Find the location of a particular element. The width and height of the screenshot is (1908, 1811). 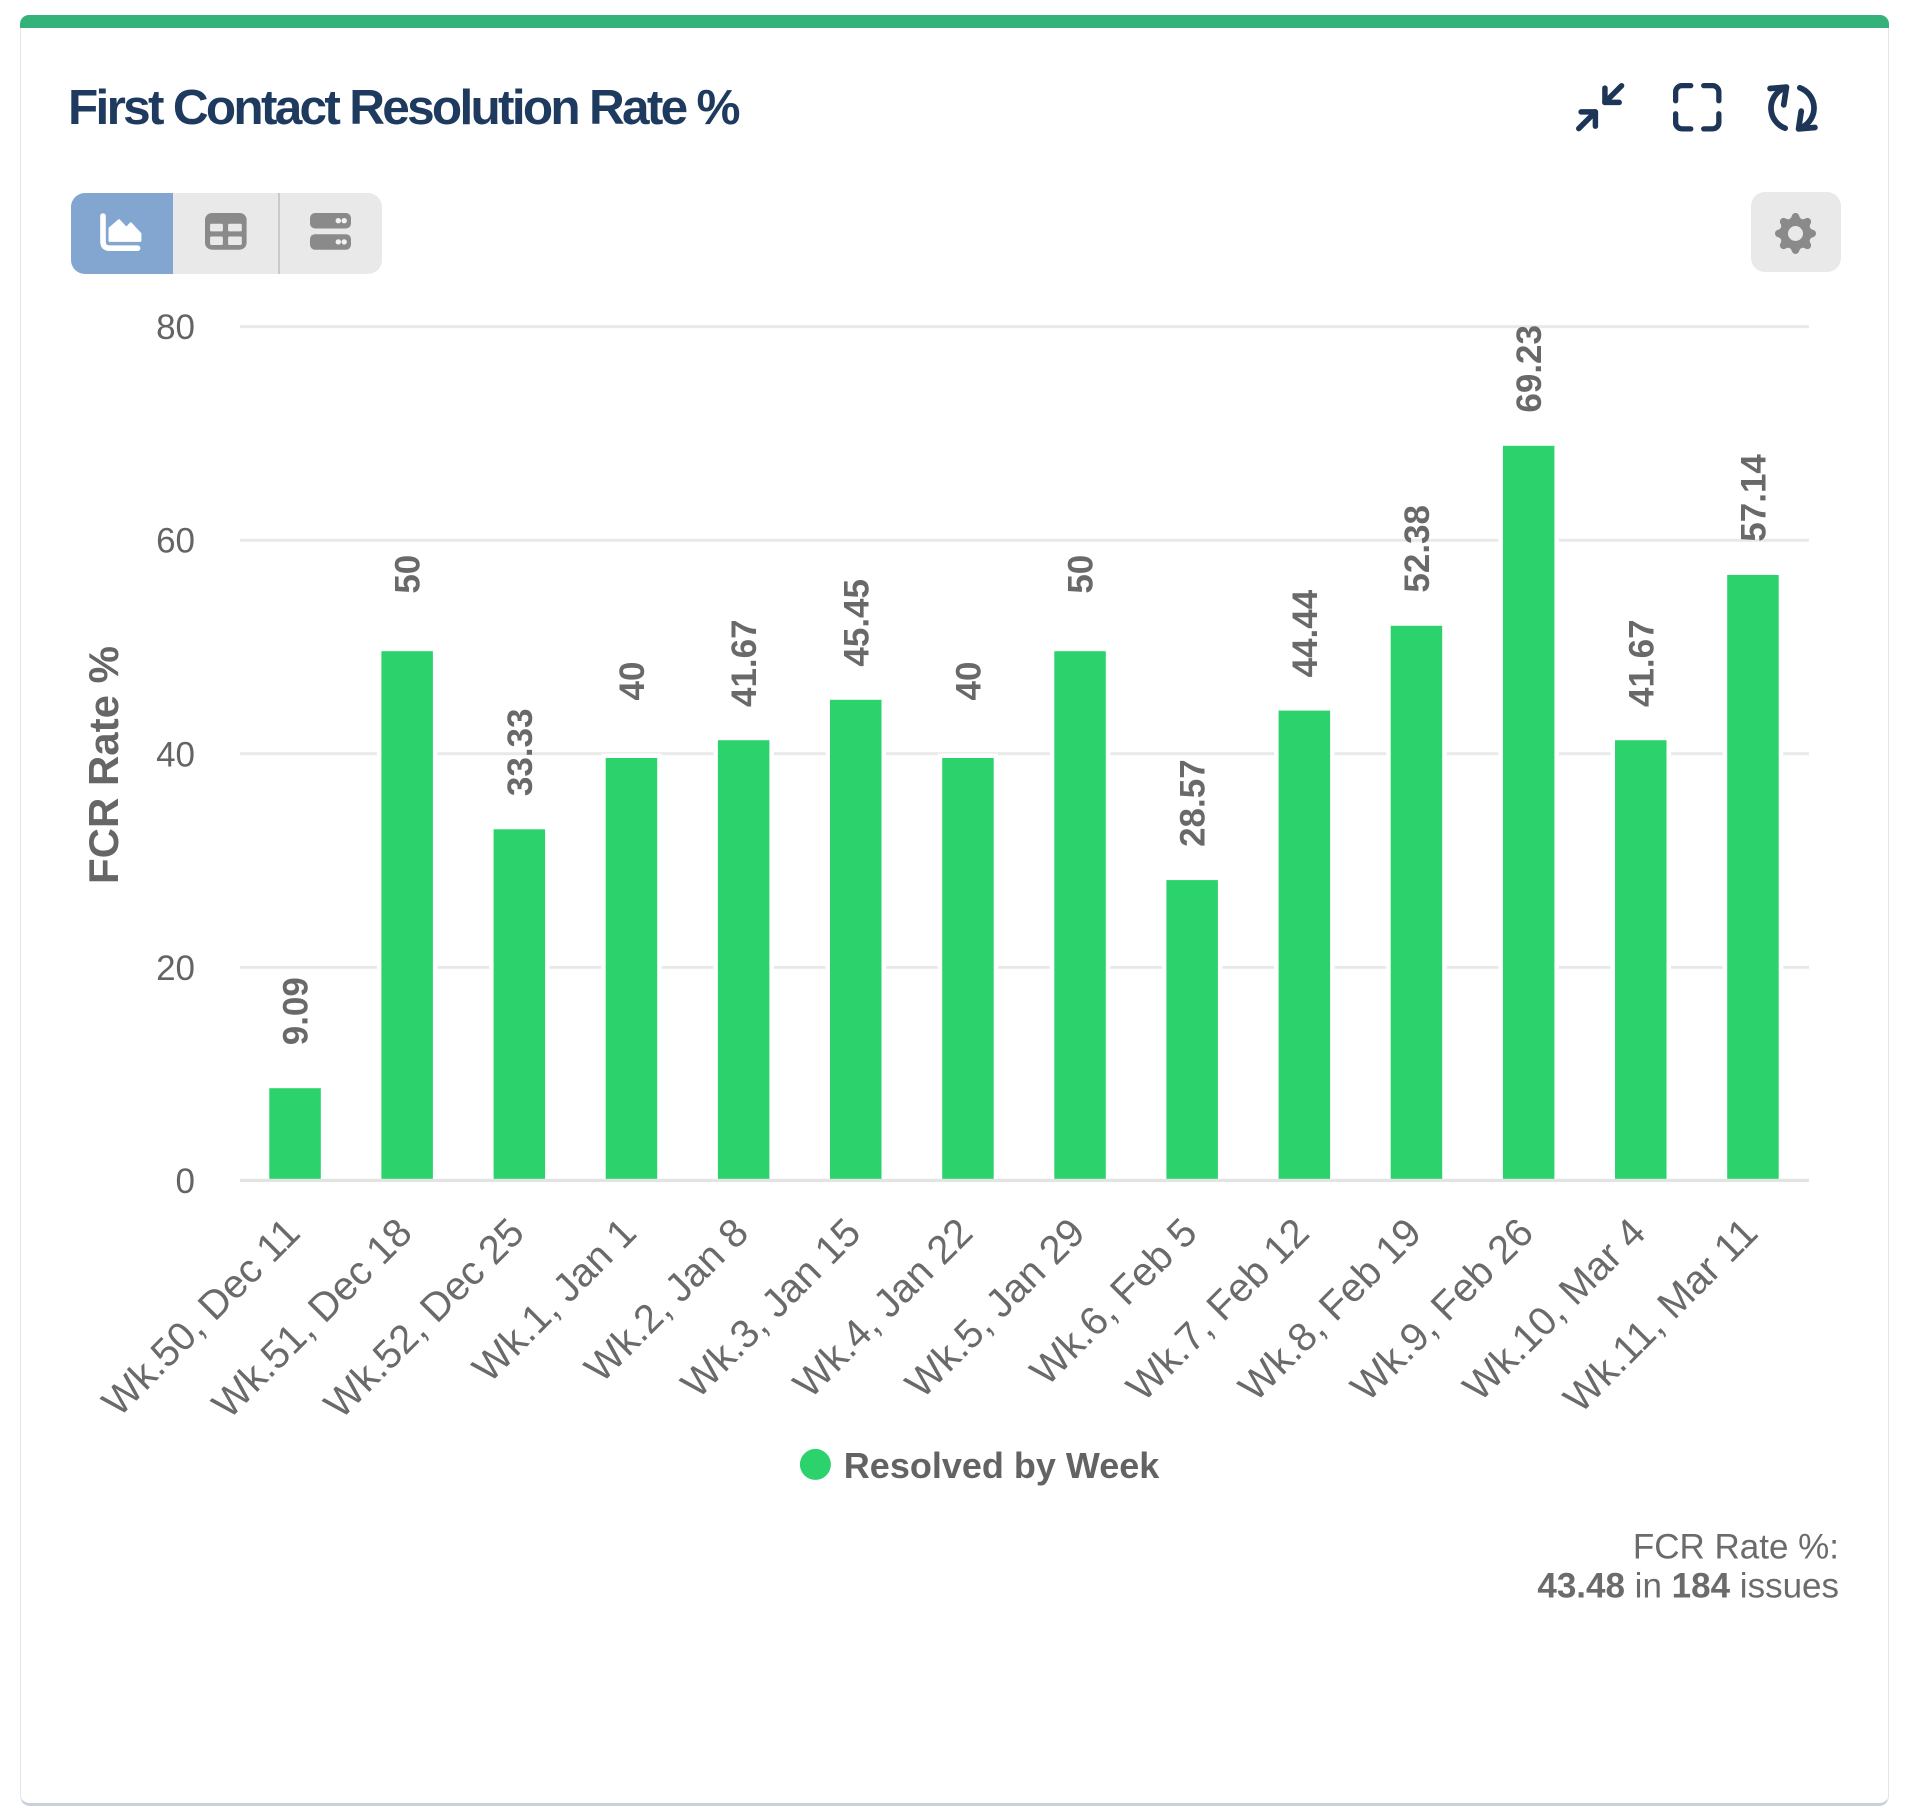

svg-text: Wk.11, Mar 11 is located at coordinates (1660, 1315).